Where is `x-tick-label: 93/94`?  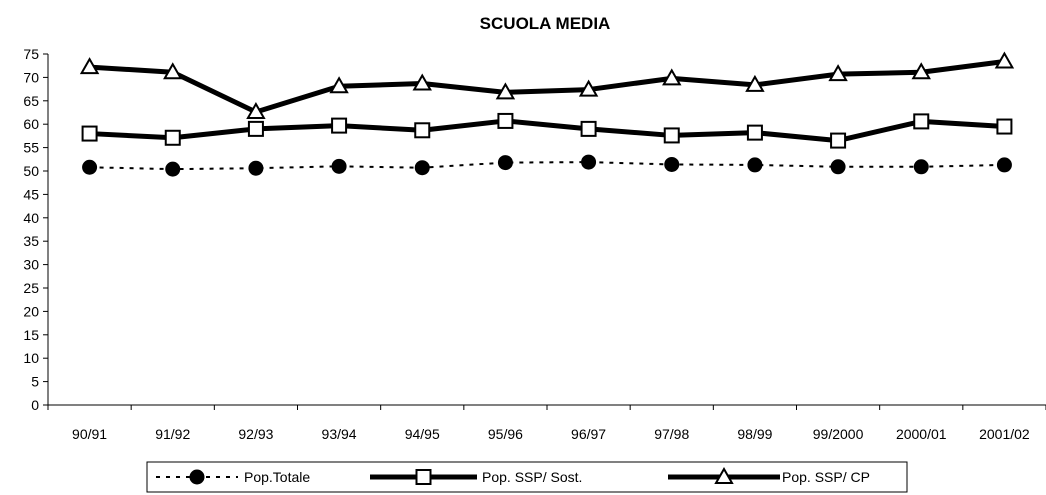
x-tick-label: 93/94 is located at coordinates (339, 434).